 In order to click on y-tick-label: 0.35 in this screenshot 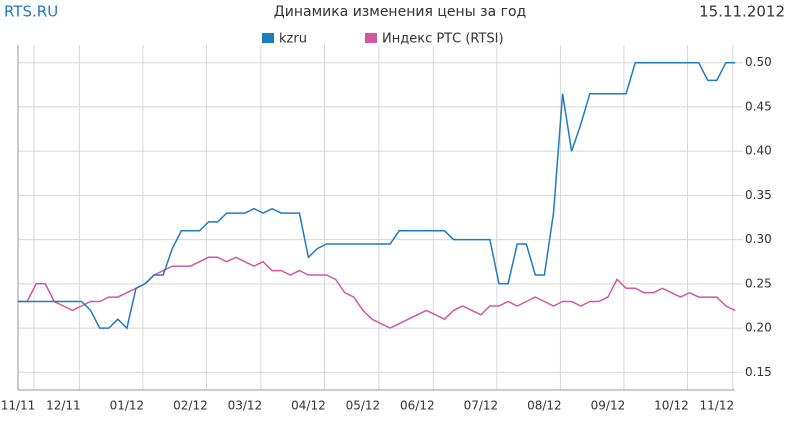, I will do `click(758, 195)`.